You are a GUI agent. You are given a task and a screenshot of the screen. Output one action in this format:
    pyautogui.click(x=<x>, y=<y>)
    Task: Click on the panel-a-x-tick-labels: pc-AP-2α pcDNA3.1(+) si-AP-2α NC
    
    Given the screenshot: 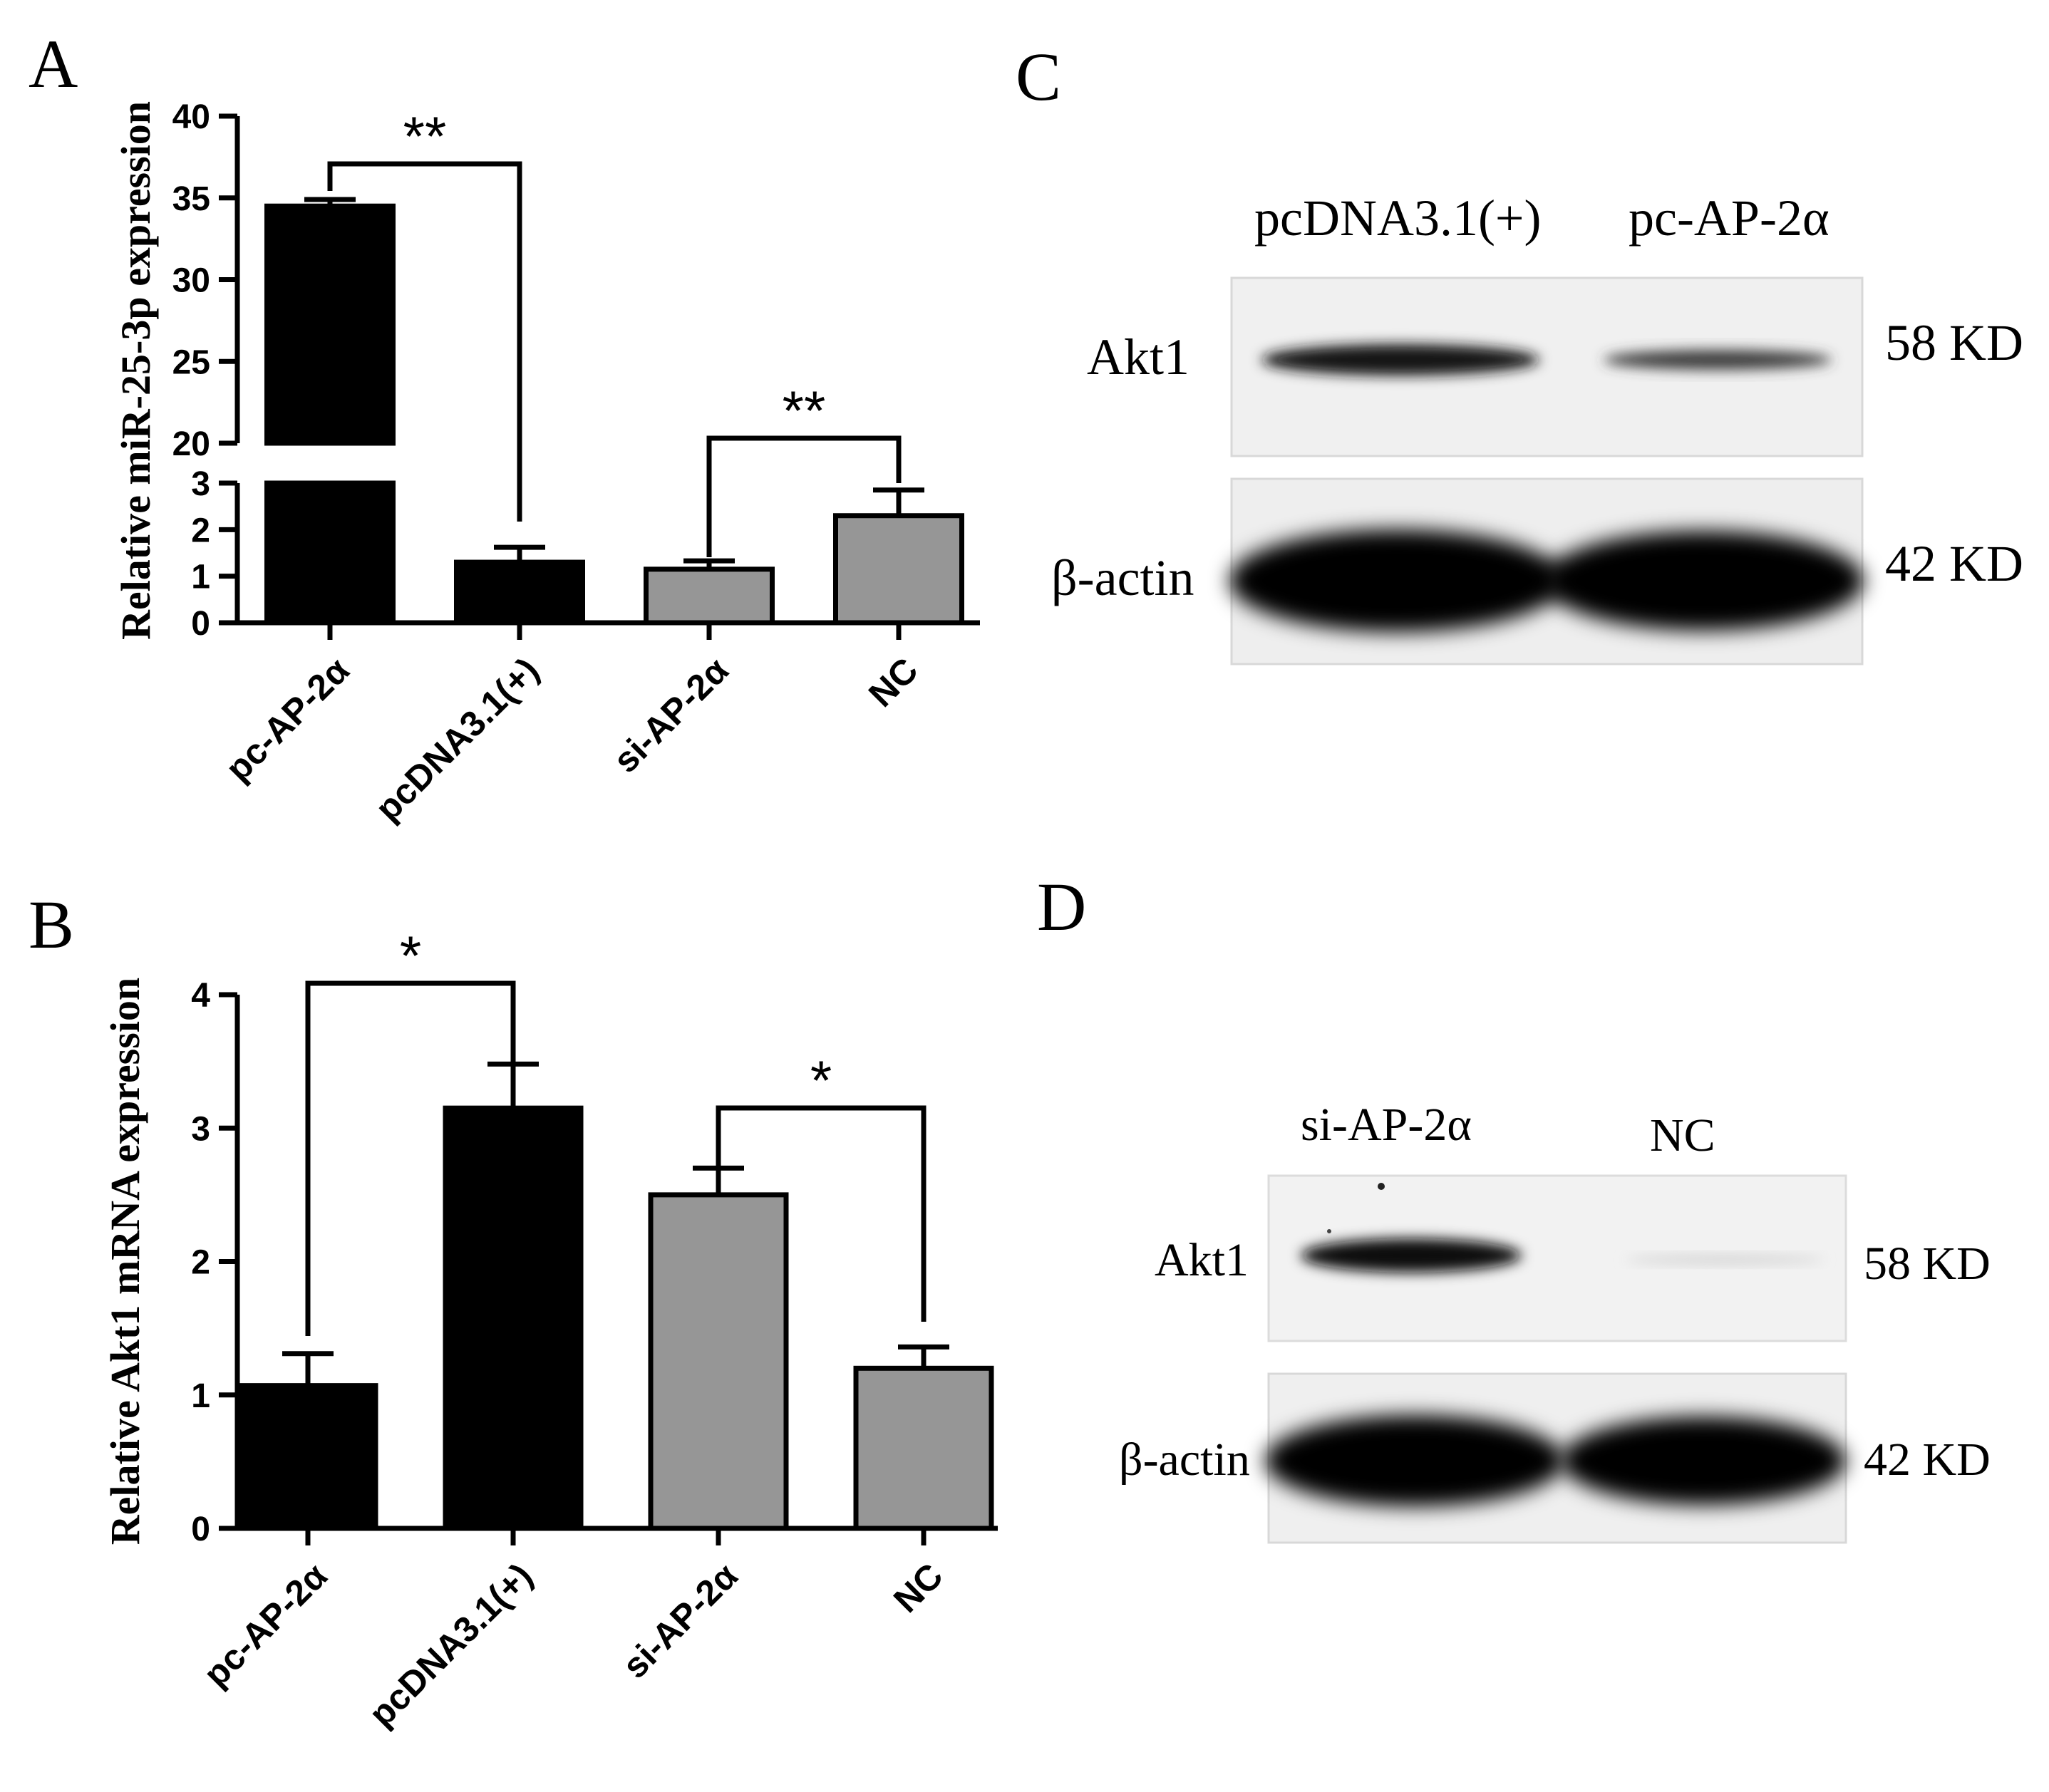 What is the action you would take?
    pyautogui.click(x=572, y=739)
    